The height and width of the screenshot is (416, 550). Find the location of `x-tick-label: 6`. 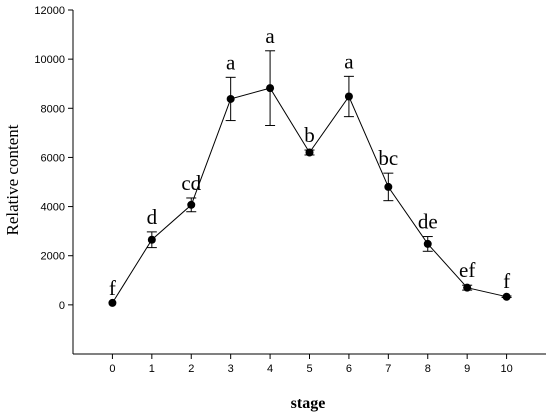

x-tick-label: 6 is located at coordinates (349, 369).